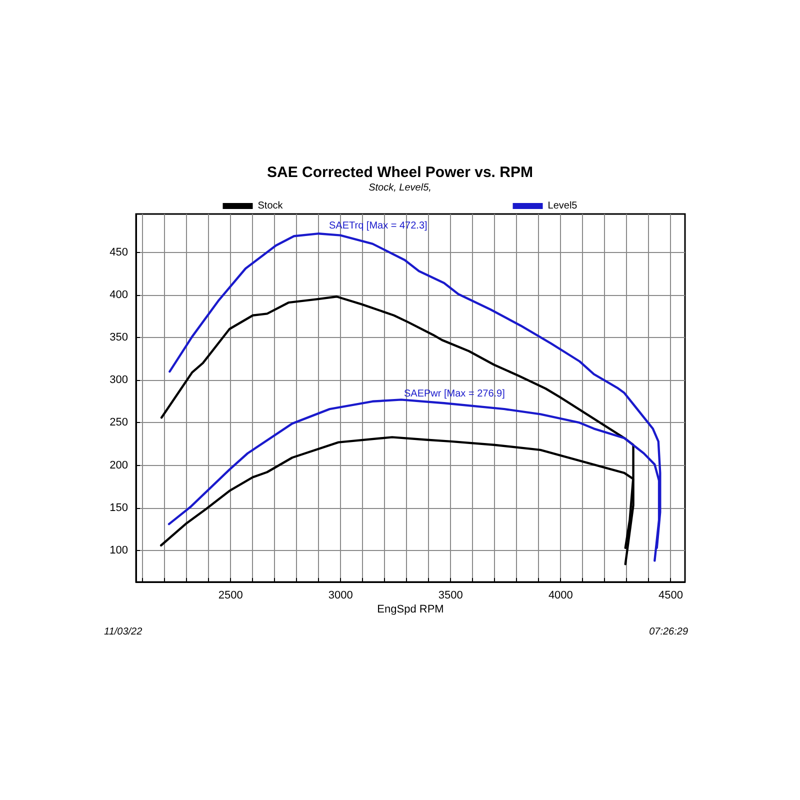  Describe the element at coordinates (119, 422) in the screenshot. I see `y-tick-label: 250` at that location.